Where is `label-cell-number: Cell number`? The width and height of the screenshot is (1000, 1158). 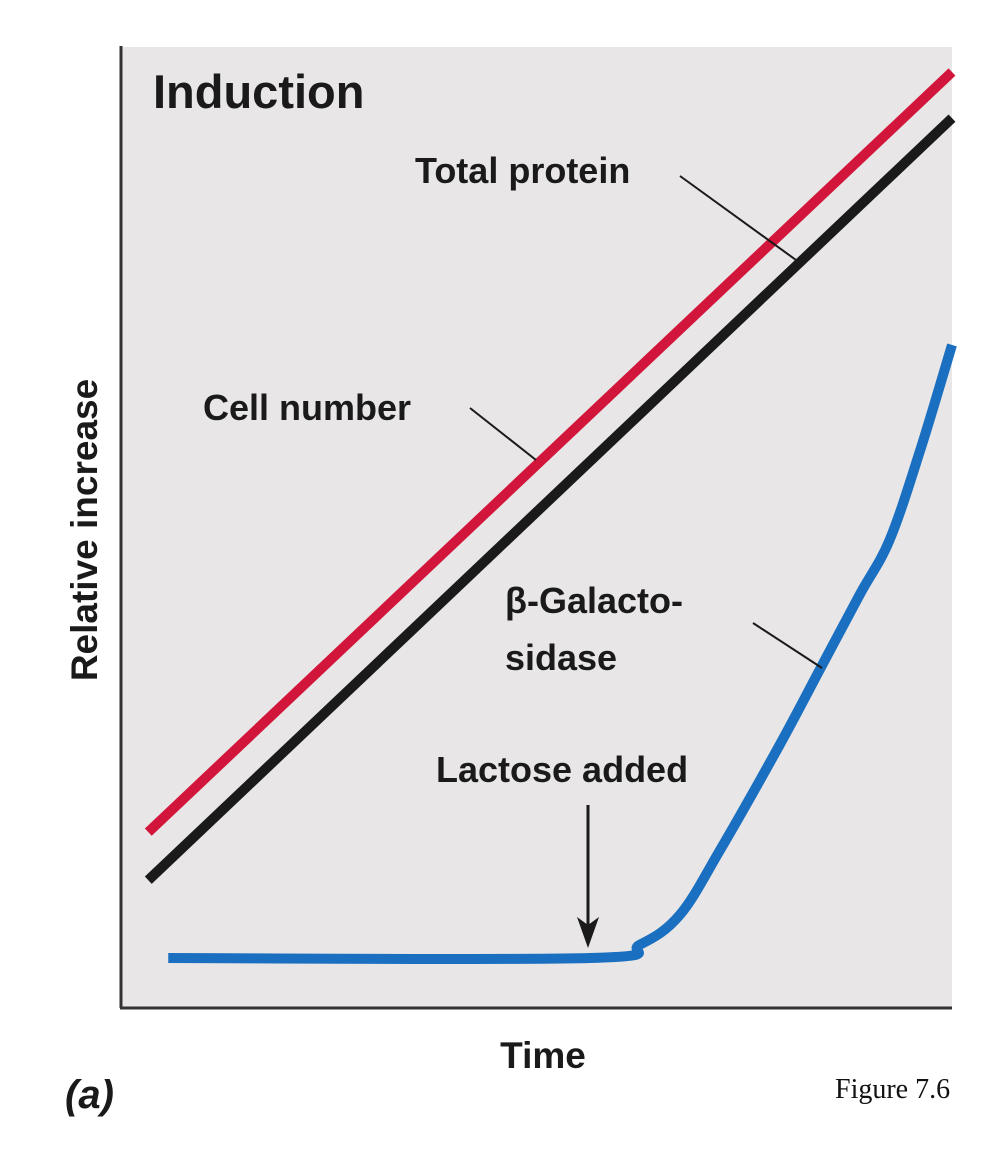
label-cell-number: Cell number is located at coordinates (307, 407).